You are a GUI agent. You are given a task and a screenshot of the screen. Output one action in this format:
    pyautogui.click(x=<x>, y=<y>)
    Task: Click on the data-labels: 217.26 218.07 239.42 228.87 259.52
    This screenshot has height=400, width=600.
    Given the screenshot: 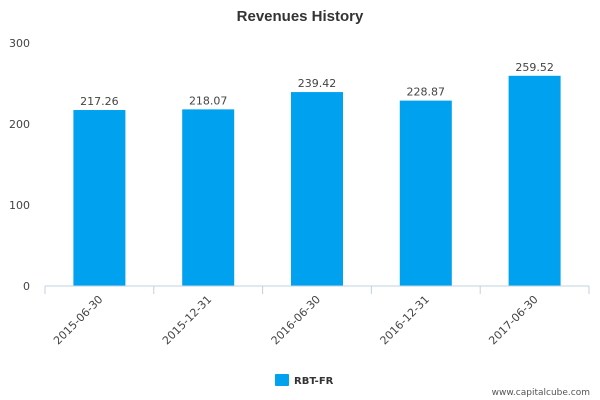 What is the action you would take?
    pyautogui.click(x=317, y=84)
    